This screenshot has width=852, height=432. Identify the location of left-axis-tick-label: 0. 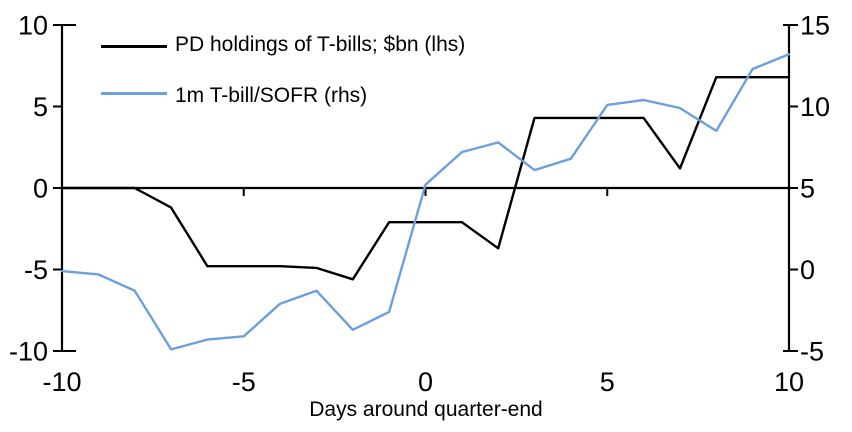
(40, 189).